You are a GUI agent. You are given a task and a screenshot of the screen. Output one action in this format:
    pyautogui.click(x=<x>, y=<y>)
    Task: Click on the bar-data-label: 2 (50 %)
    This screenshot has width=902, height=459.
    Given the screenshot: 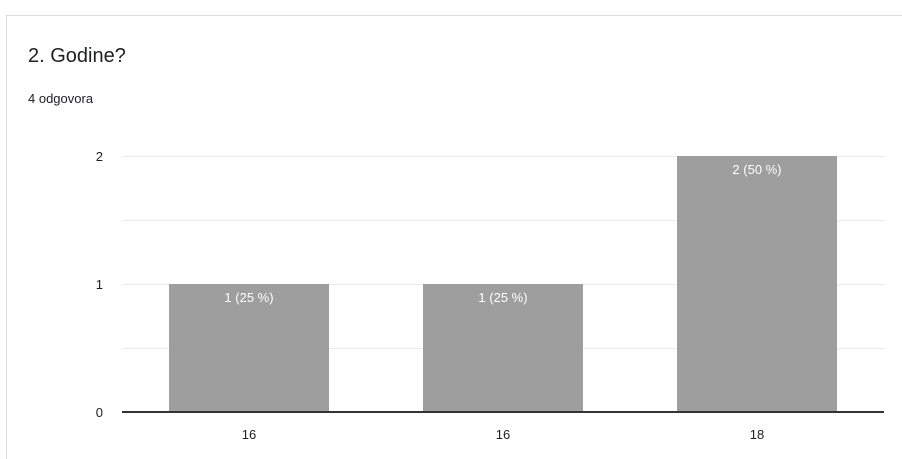 What is the action you would take?
    pyautogui.click(x=756, y=169)
    